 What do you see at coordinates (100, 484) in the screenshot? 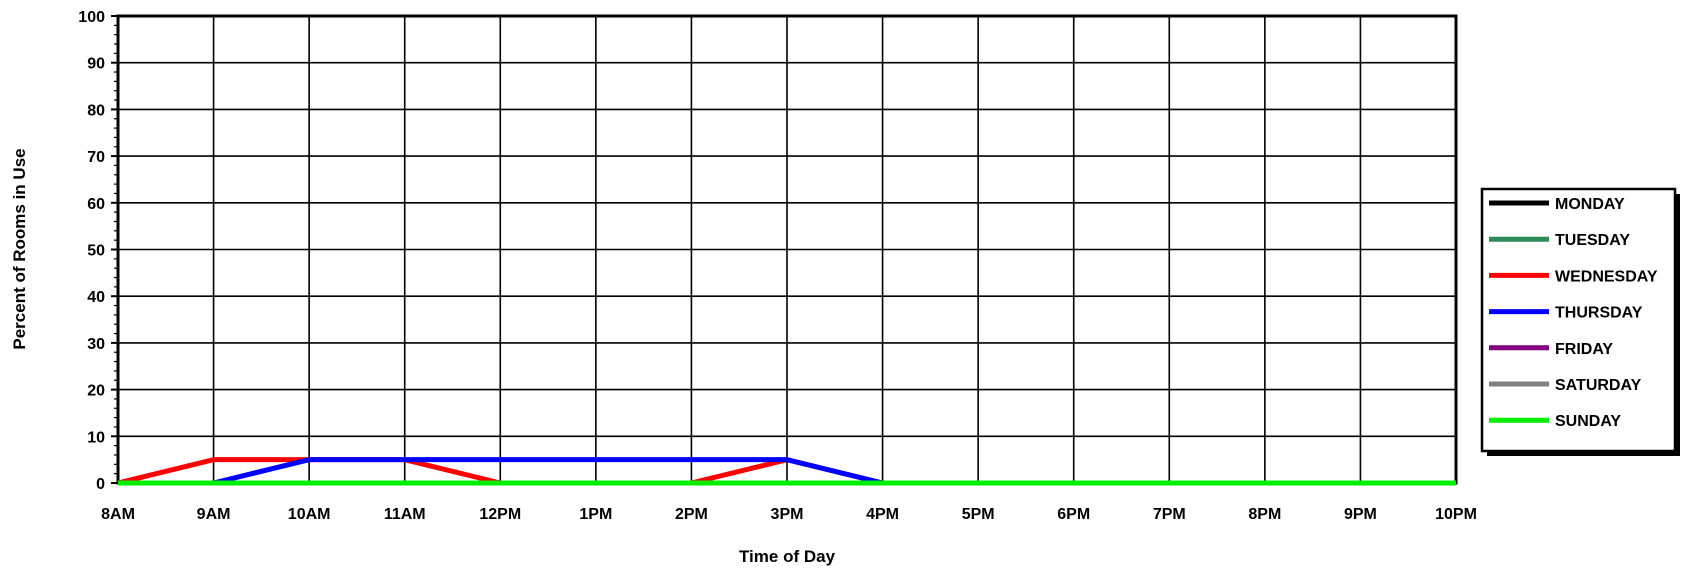
I see `y-tick-label: 0` at bounding box center [100, 484].